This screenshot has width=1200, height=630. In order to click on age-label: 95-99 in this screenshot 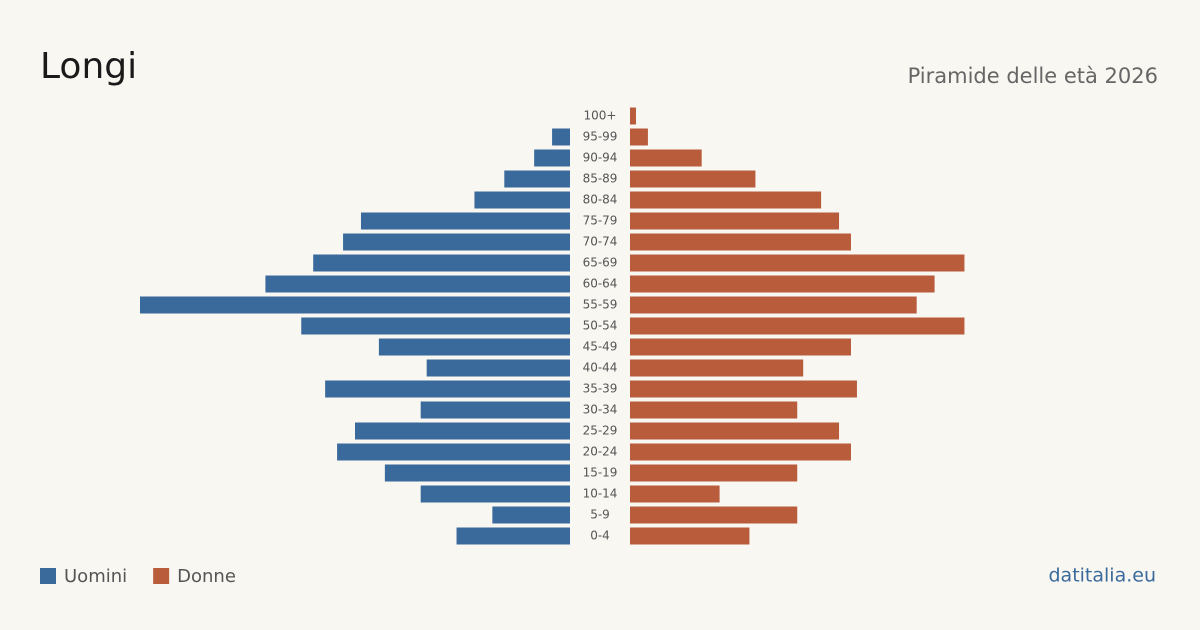, I will do `click(600, 137)`.